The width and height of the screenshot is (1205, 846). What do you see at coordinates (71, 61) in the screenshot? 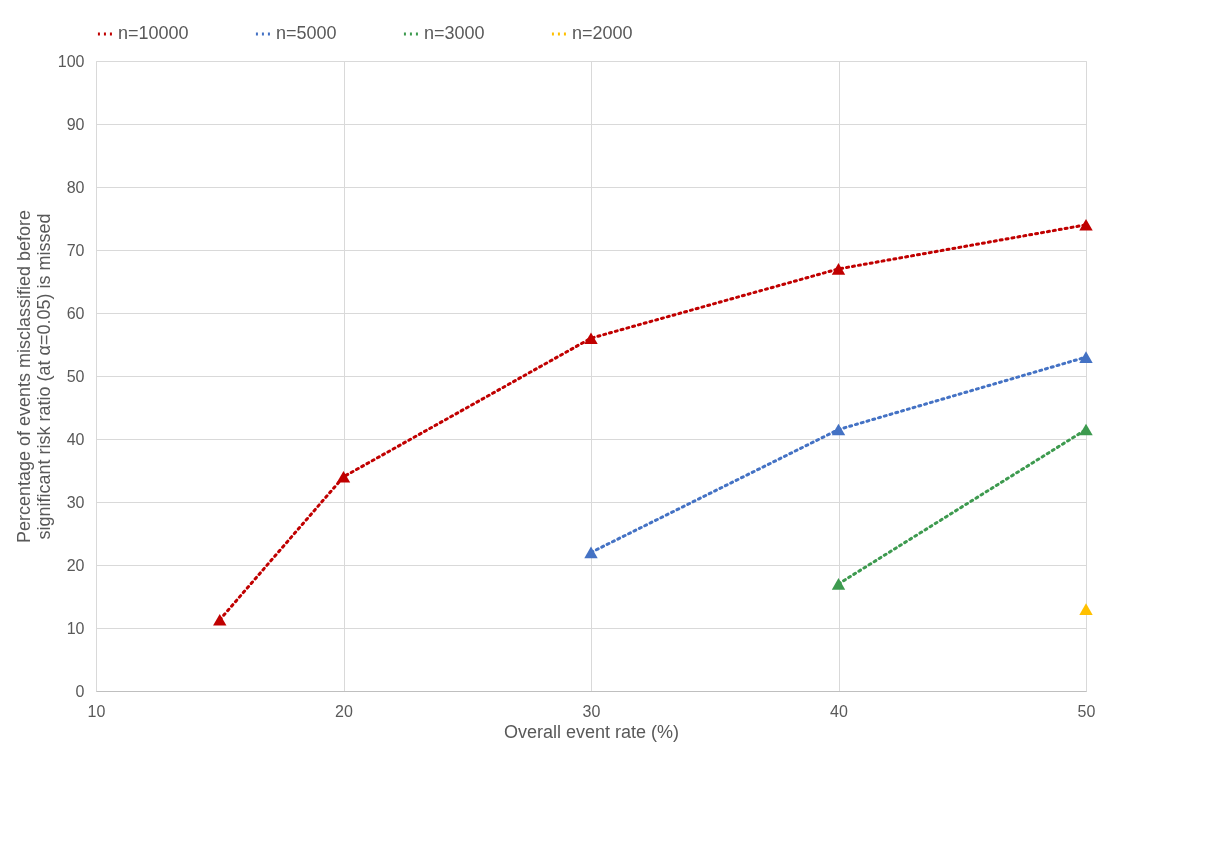
I see `y-tick-label: 100` at bounding box center [71, 61].